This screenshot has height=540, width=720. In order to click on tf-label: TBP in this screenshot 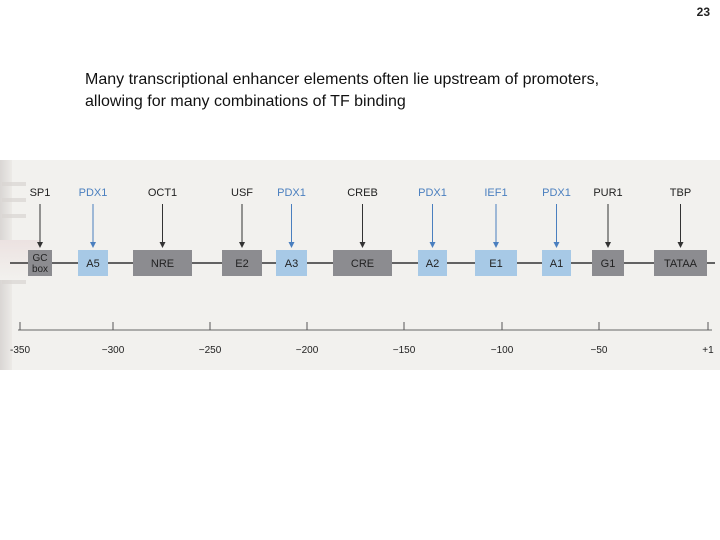, I will do `click(680, 193)`.